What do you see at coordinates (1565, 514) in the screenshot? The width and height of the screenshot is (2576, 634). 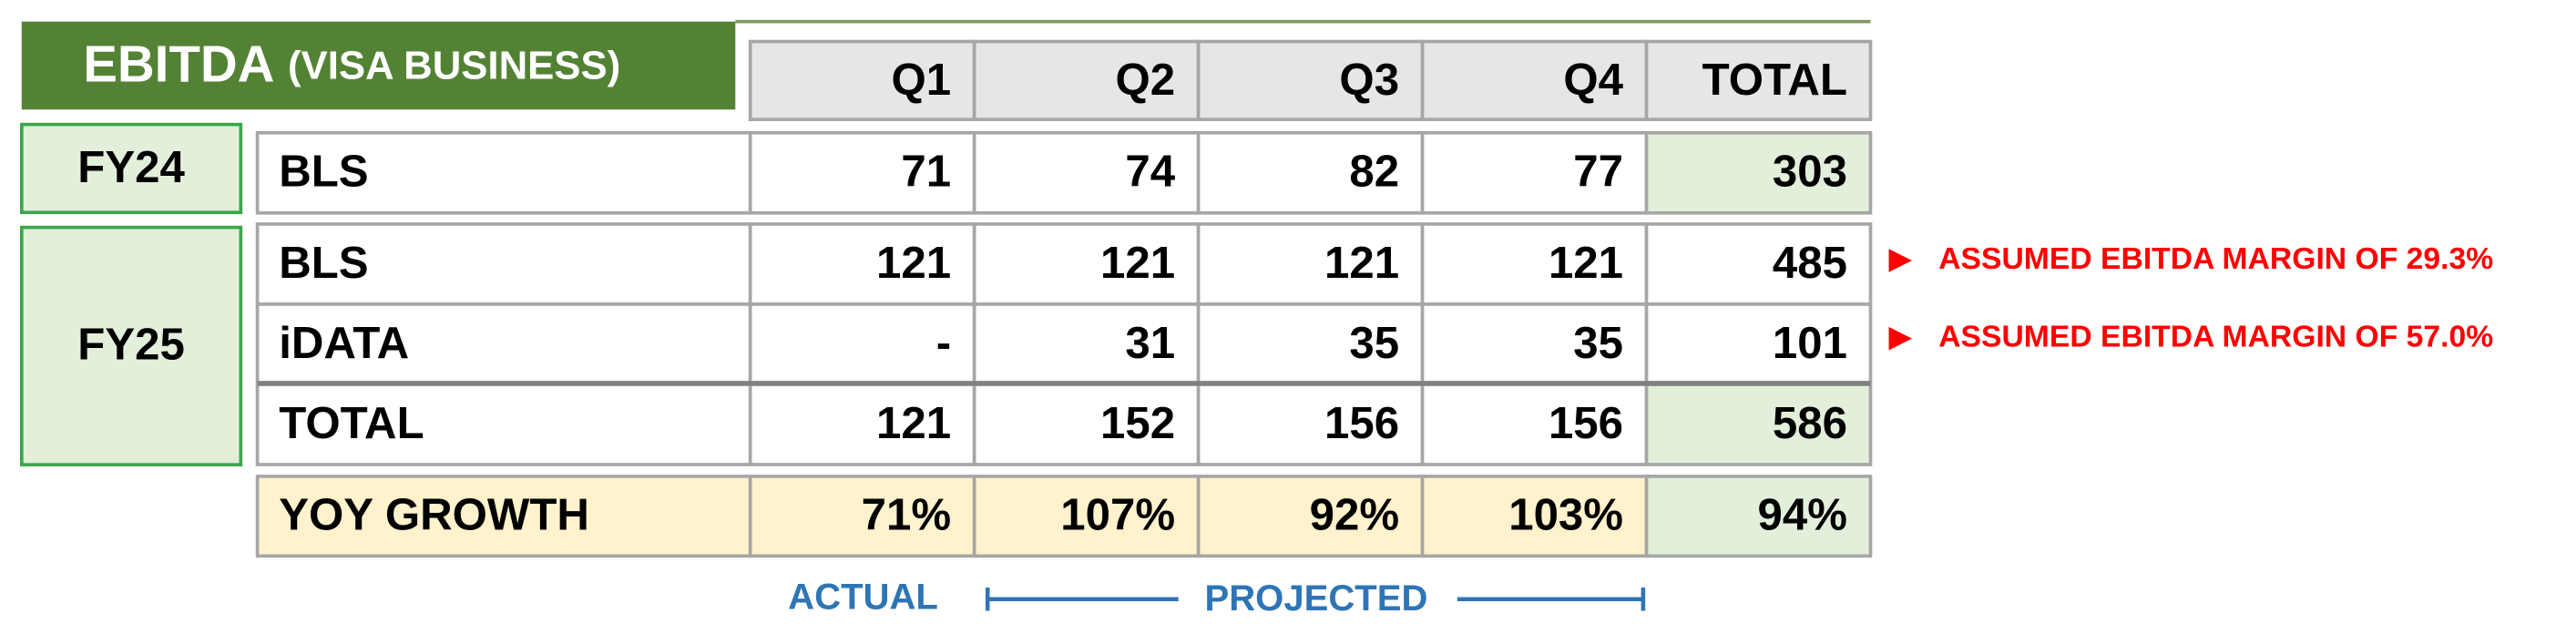 I see `cell-value: 103%` at bounding box center [1565, 514].